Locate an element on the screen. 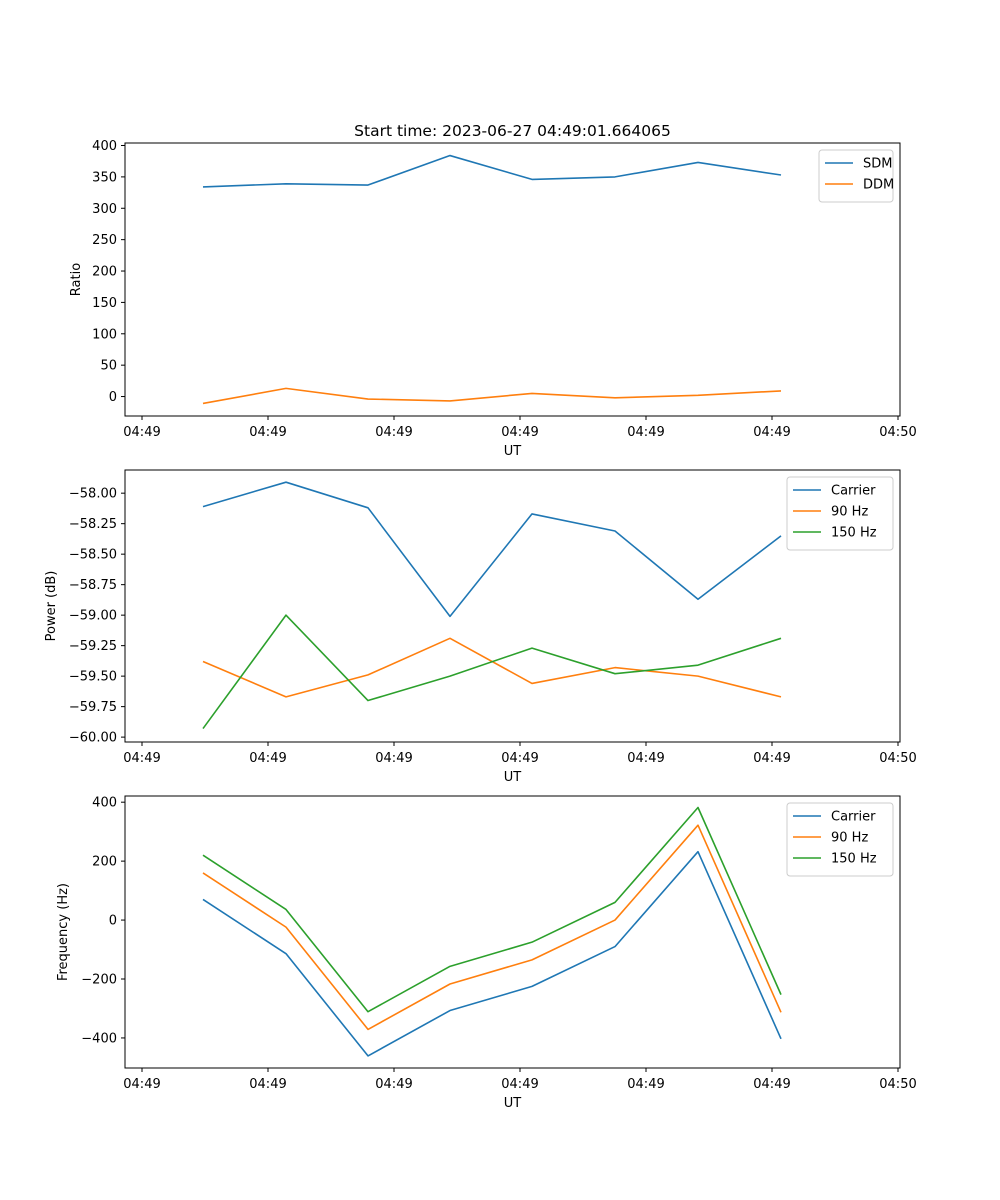 The height and width of the screenshot is (1200, 1000). y-axis-label: Frequency (Hz) is located at coordinates (63, 932).